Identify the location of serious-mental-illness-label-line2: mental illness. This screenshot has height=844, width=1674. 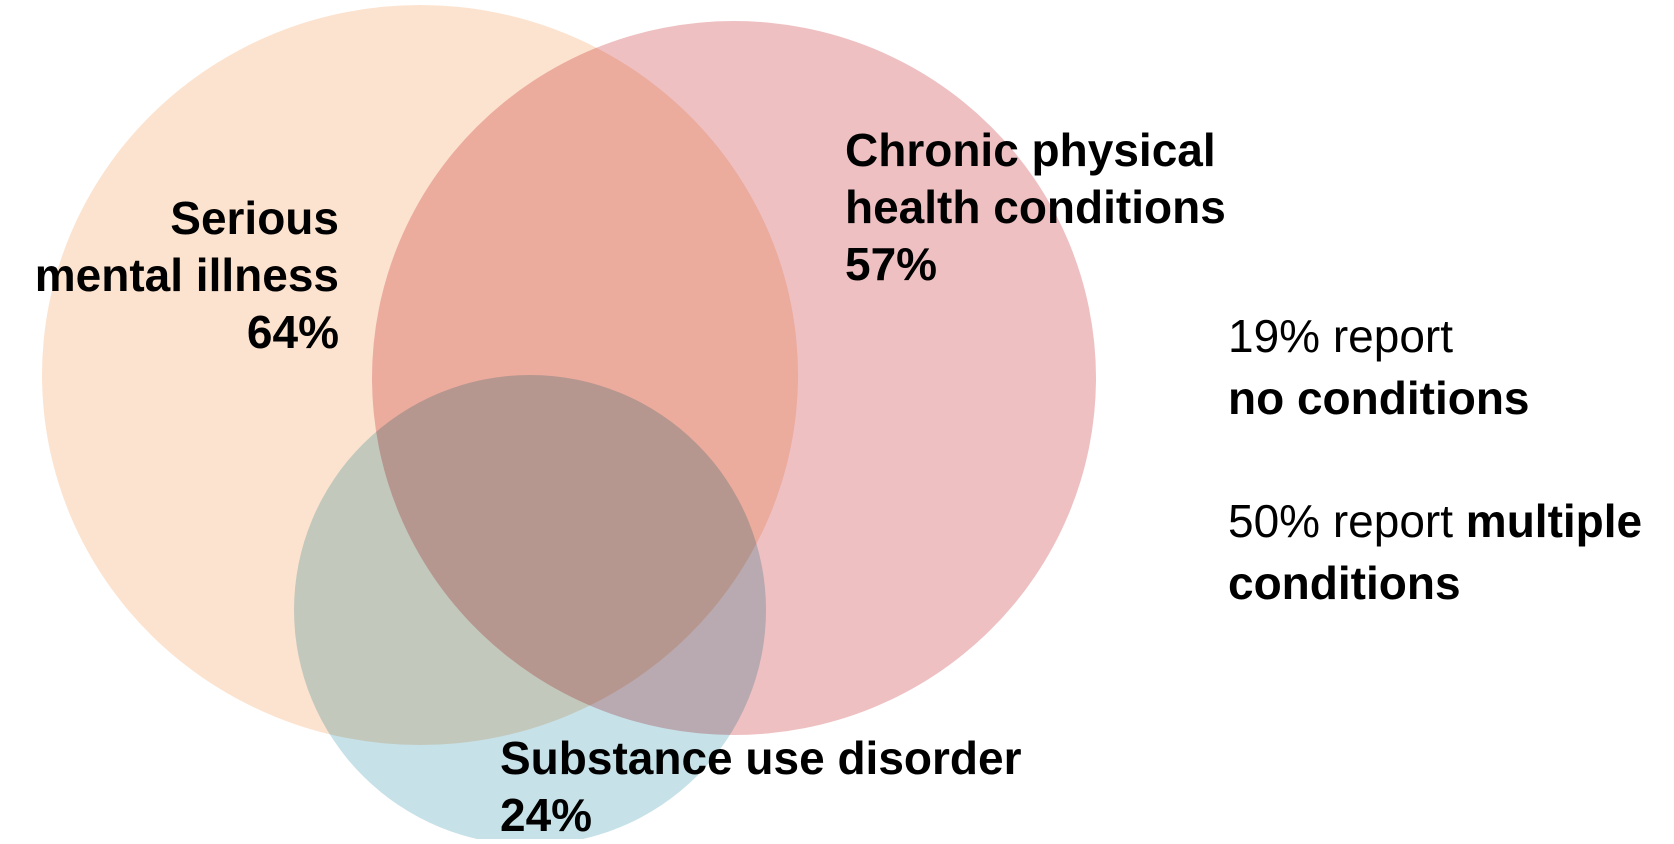
(186, 275).